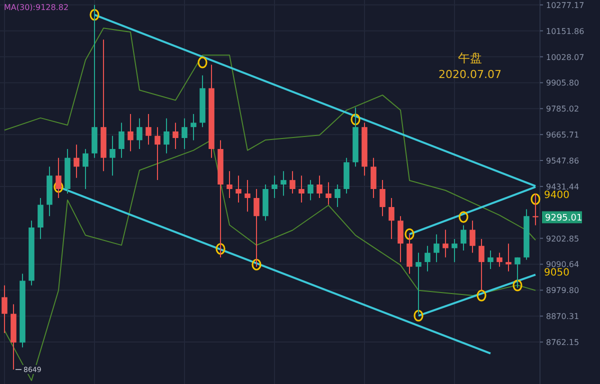 This screenshot has height=384, width=600. I want to click on subtitle: 2020.07.07, so click(470, 74).